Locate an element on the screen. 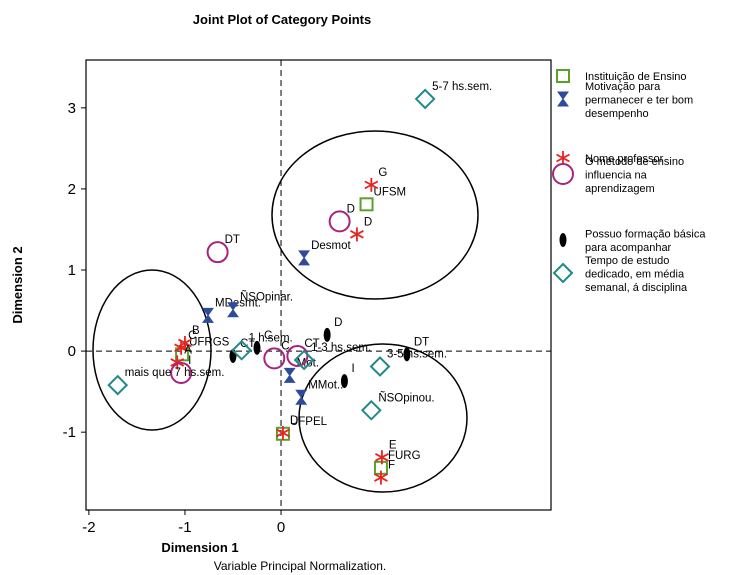 The width and height of the screenshot is (733, 575). point-label: B is located at coordinates (196, 331).